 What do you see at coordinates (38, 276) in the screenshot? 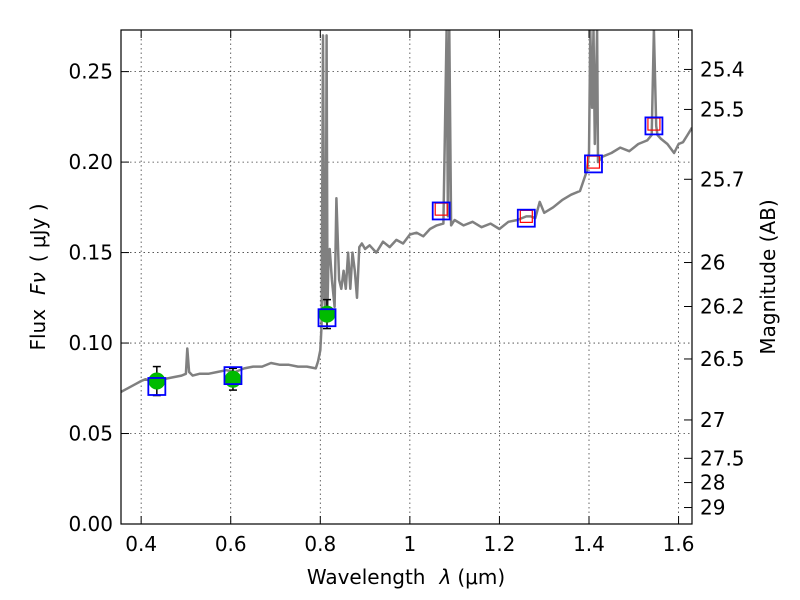
I see `y-axis-label: FluxFν( μJy )` at bounding box center [38, 276].